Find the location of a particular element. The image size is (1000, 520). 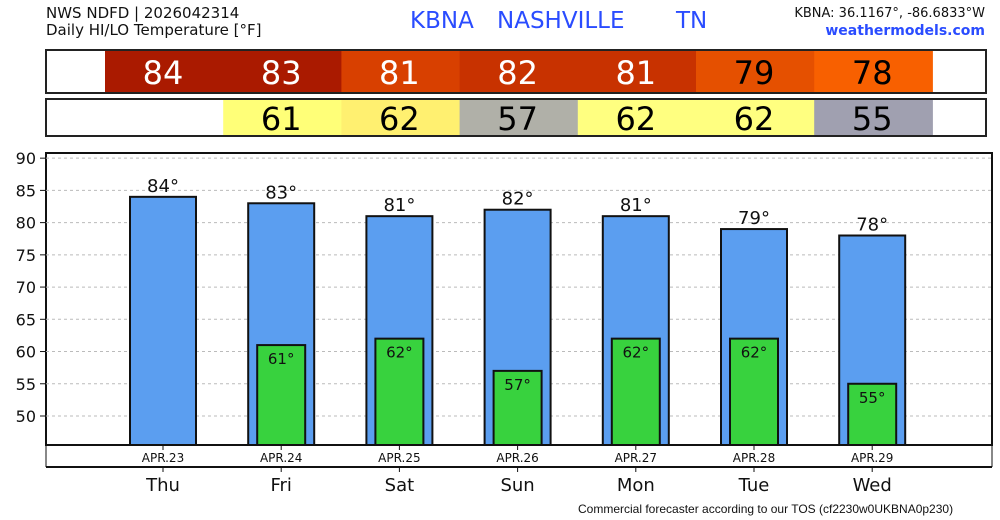

y-tick-label: 90 is located at coordinates (26, 158).